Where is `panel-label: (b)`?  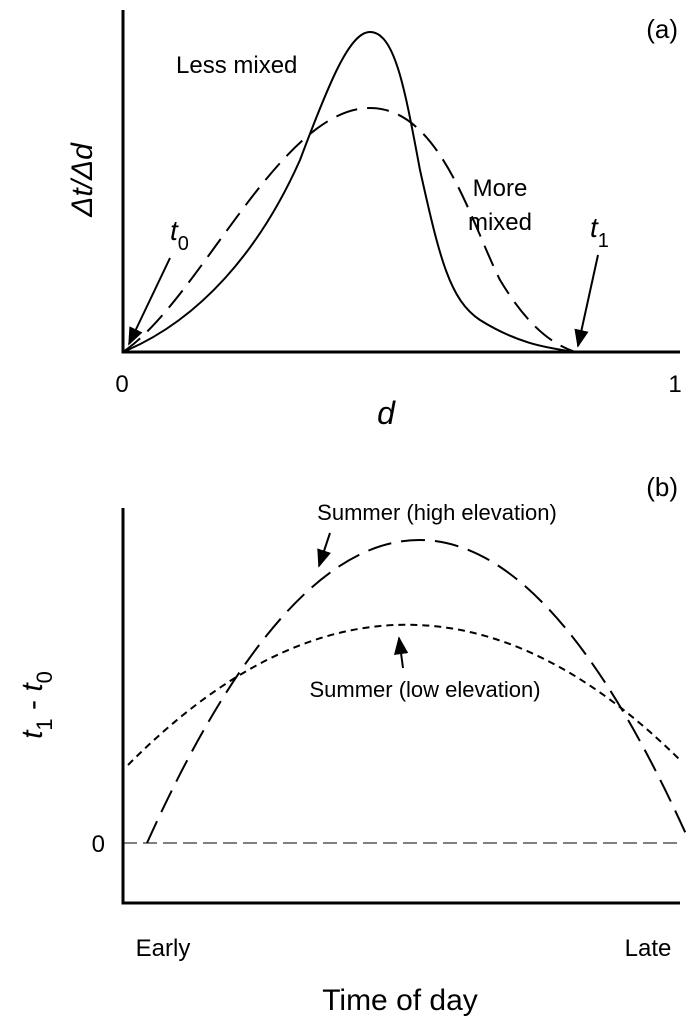
panel-label: (b) is located at coordinates (662, 487).